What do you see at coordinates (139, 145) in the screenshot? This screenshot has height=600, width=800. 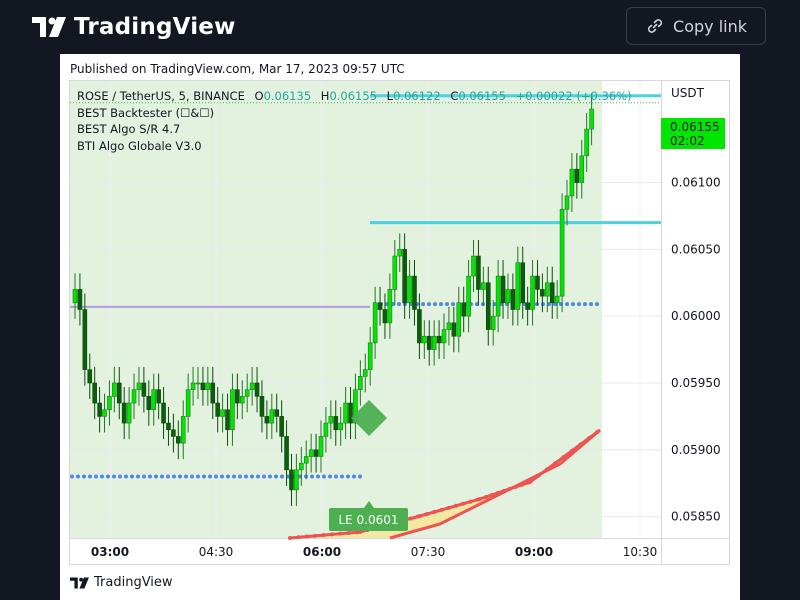 I see `legend-indicator: BTI Algo Globale V3.0` at bounding box center [139, 145].